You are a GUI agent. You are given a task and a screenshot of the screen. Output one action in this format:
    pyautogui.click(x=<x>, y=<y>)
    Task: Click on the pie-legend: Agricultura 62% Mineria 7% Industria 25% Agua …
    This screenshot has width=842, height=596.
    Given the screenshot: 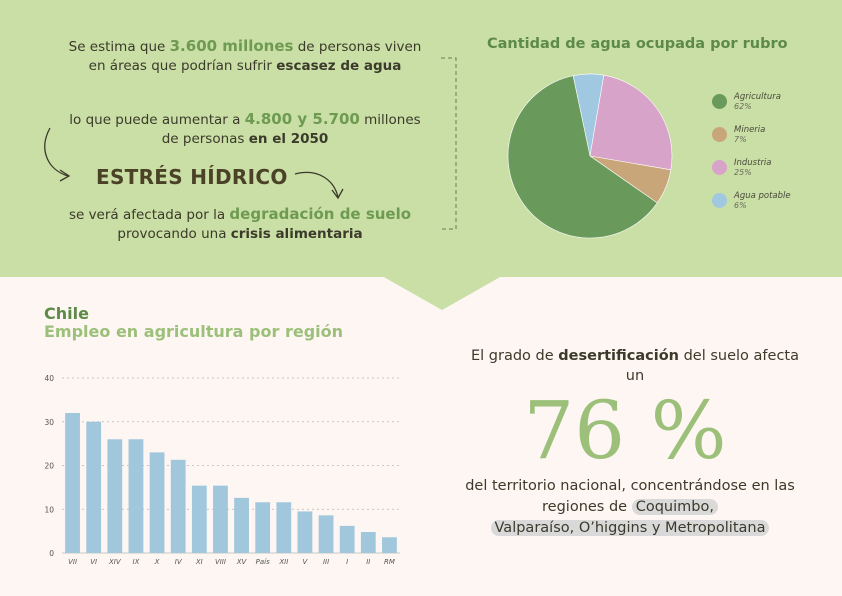 What is the action you would take?
    pyautogui.click(x=751, y=158)
    